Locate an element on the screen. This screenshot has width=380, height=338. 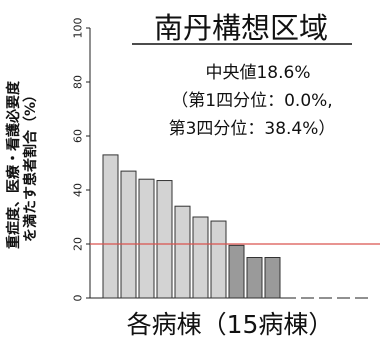
x-axis-label: 各病棟（15病棟） is located at coordinates (230, 324).